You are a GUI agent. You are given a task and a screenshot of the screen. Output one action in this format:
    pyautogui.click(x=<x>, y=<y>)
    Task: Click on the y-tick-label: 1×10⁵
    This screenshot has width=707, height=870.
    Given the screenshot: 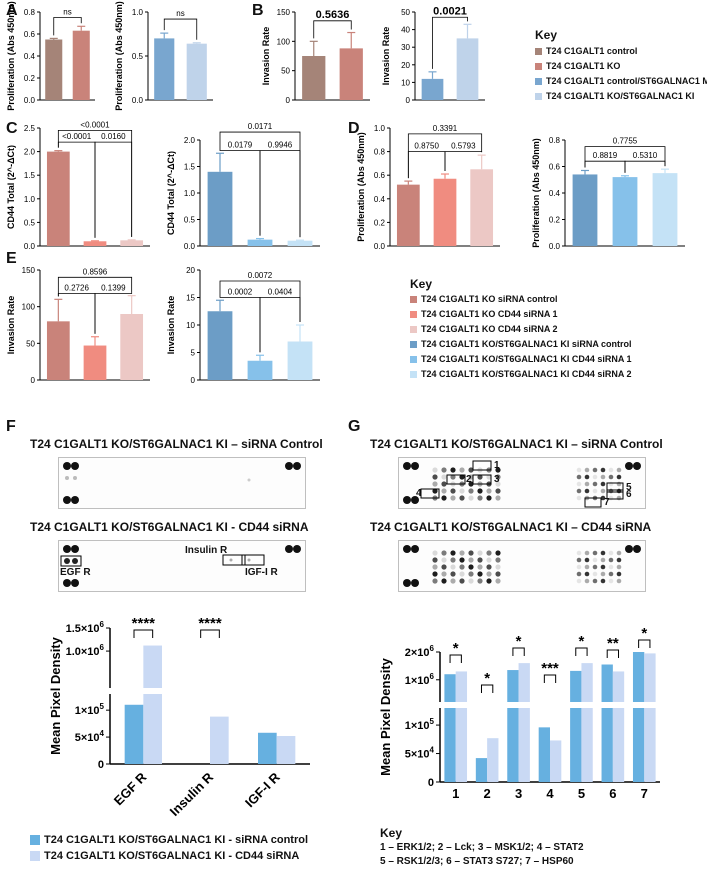 What is the action you would take?
    pyautogui.click(x=90, y=709)
    